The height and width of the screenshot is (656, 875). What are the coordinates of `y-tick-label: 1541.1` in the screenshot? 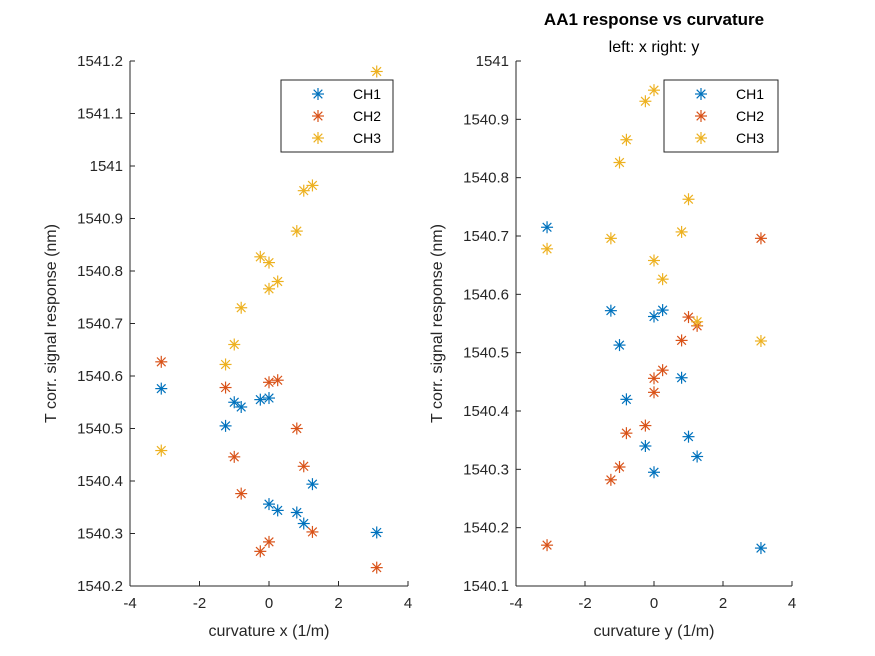 It's located at (100, 114).